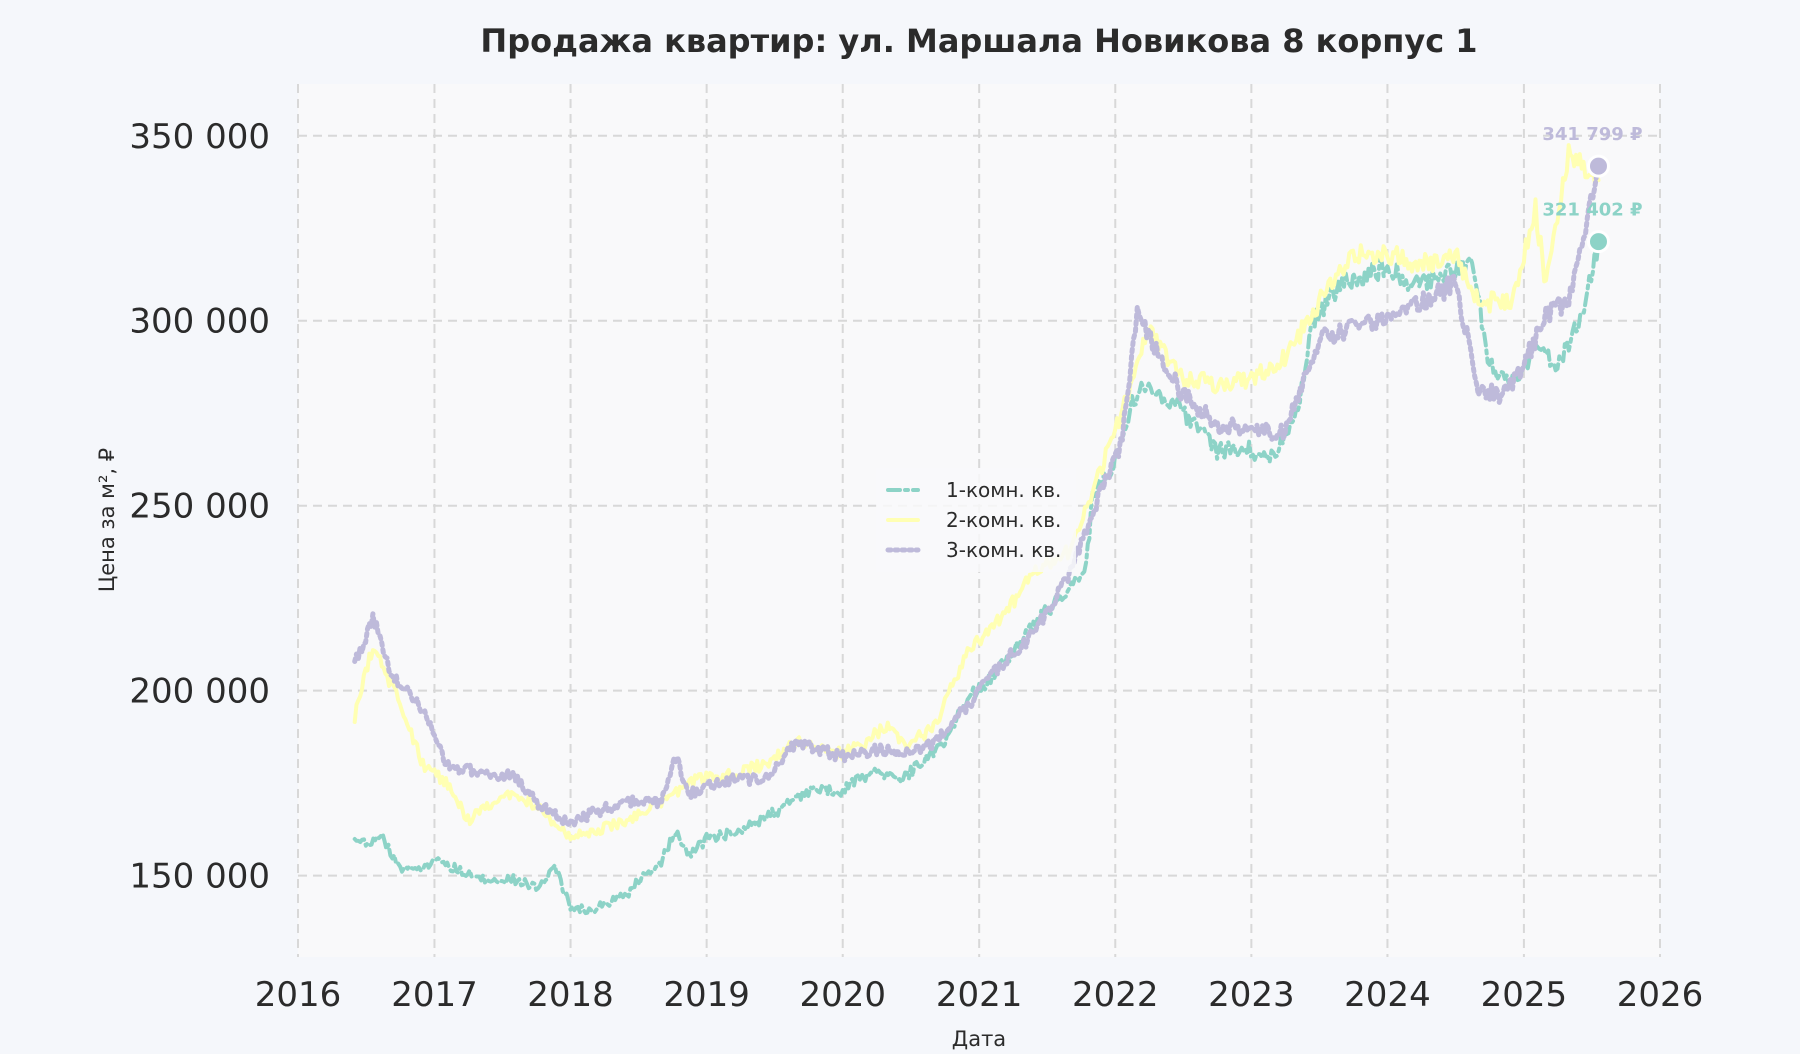 The image size is (1800, 1054). What do you see at coordinates (1251, 995) in the screenshot?
I see `x-tick-label: 2023` at bounding box center [1251, 995].